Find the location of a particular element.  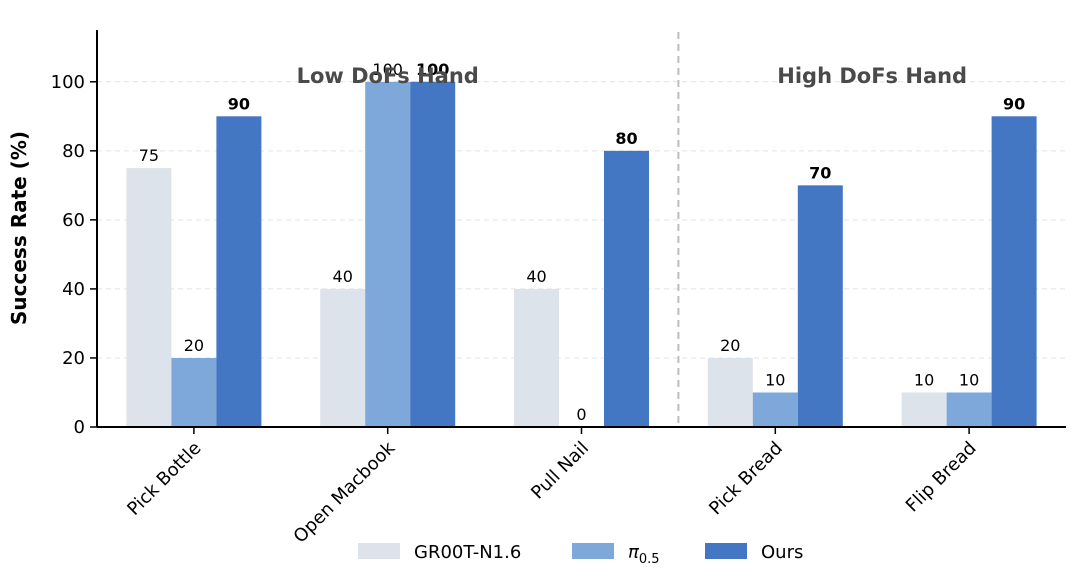

data-label: 75 is located at coordinates (149, 155).